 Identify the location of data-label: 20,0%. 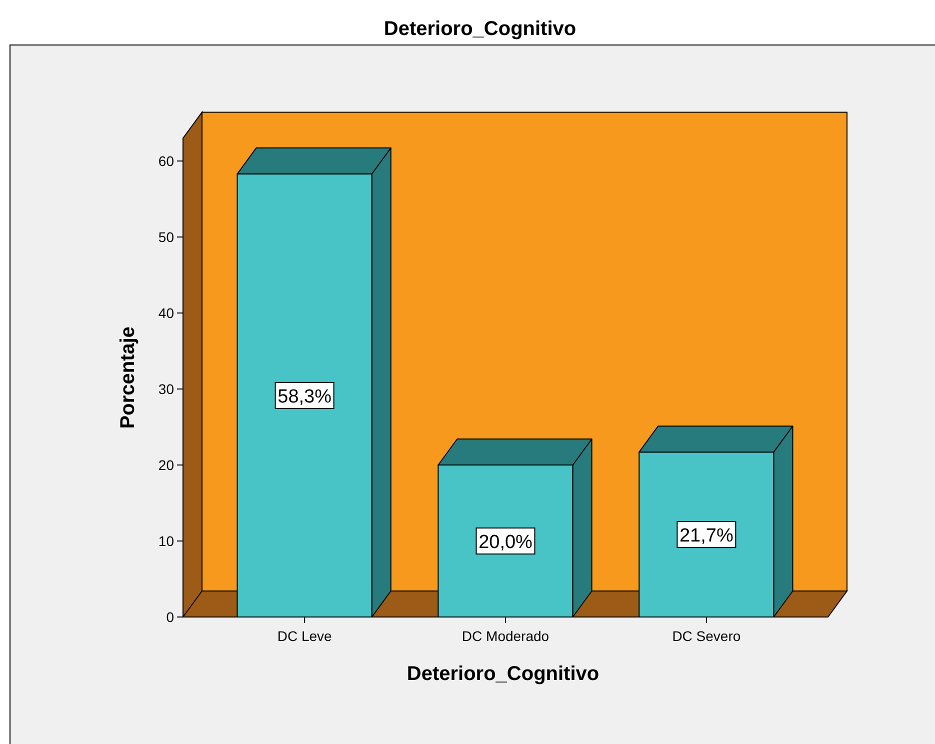
(505, 542).